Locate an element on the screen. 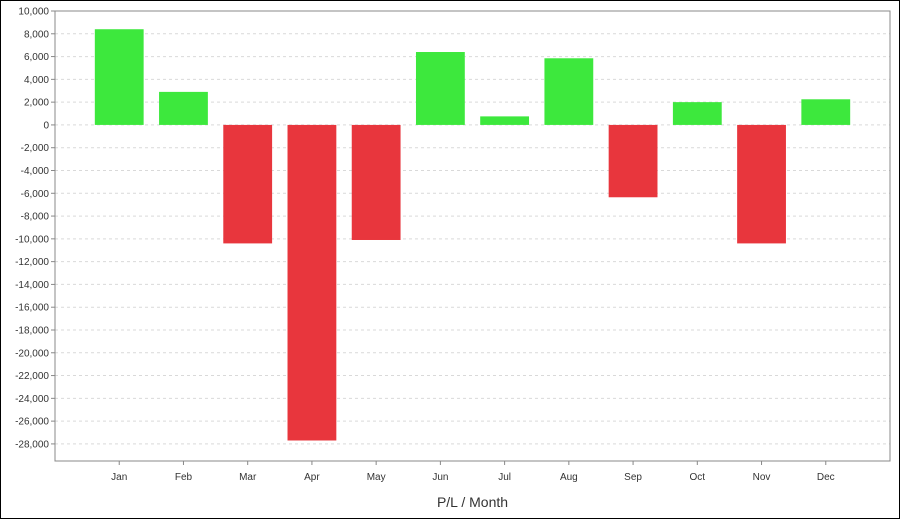 The image size is (900, 519). x-tick-label: May is located at coordinates (376, 477).